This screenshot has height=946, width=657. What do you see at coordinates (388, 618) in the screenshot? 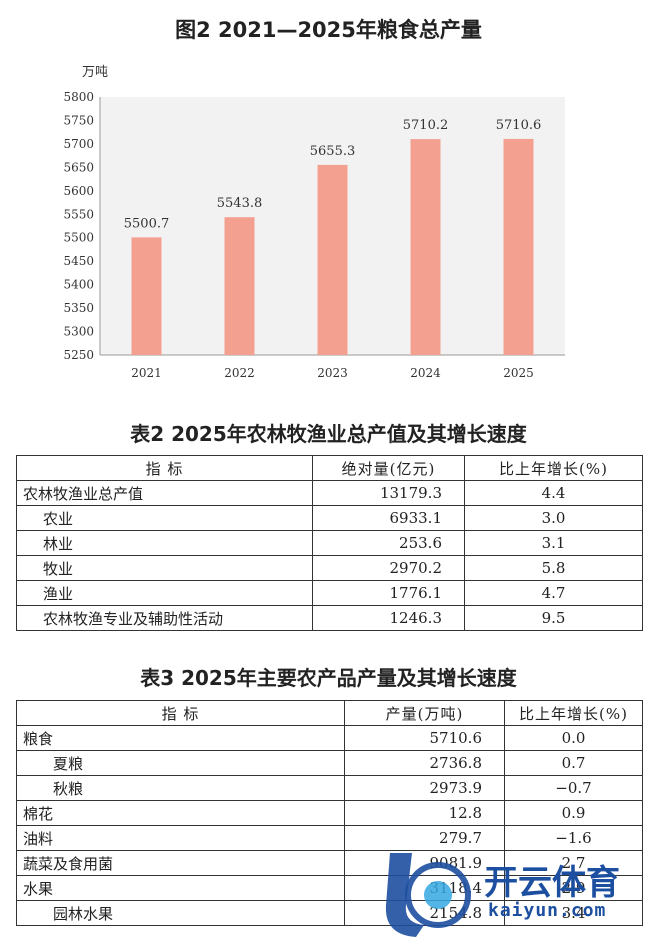
I see `row-value: 1246.3` at bounding box center [388, 618].